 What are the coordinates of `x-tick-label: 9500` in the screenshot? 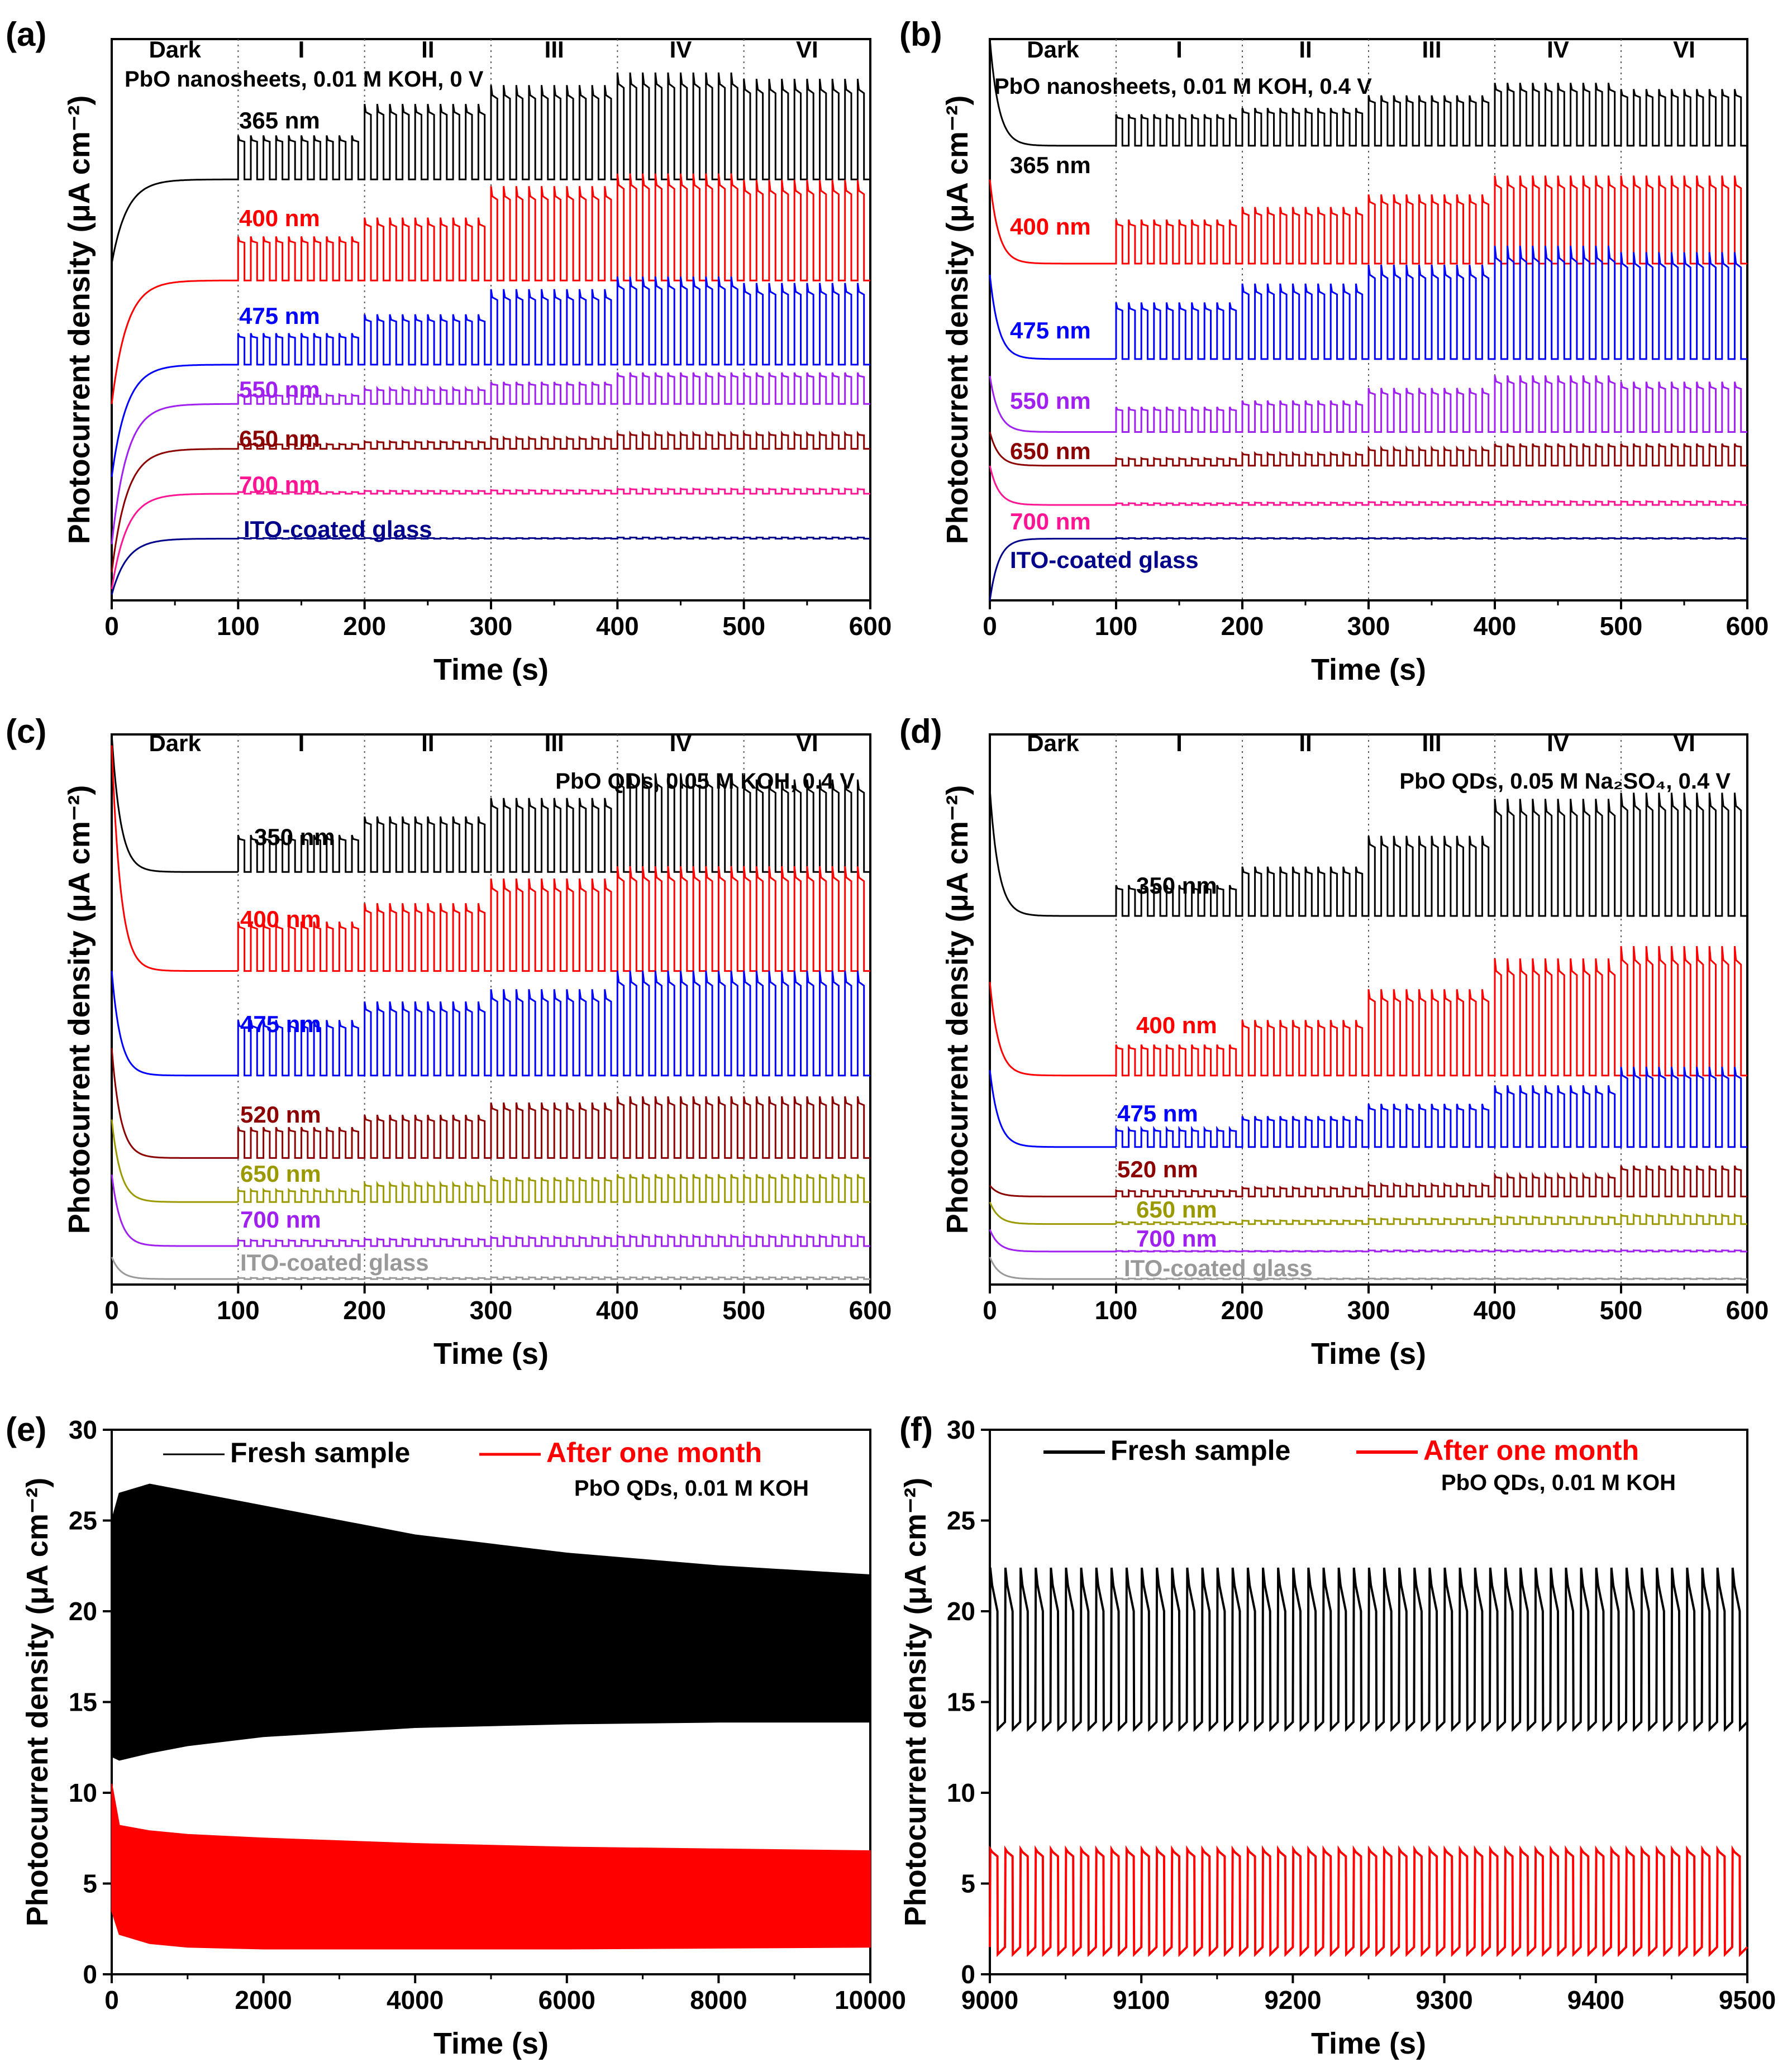 It's located at (1747, 2000).